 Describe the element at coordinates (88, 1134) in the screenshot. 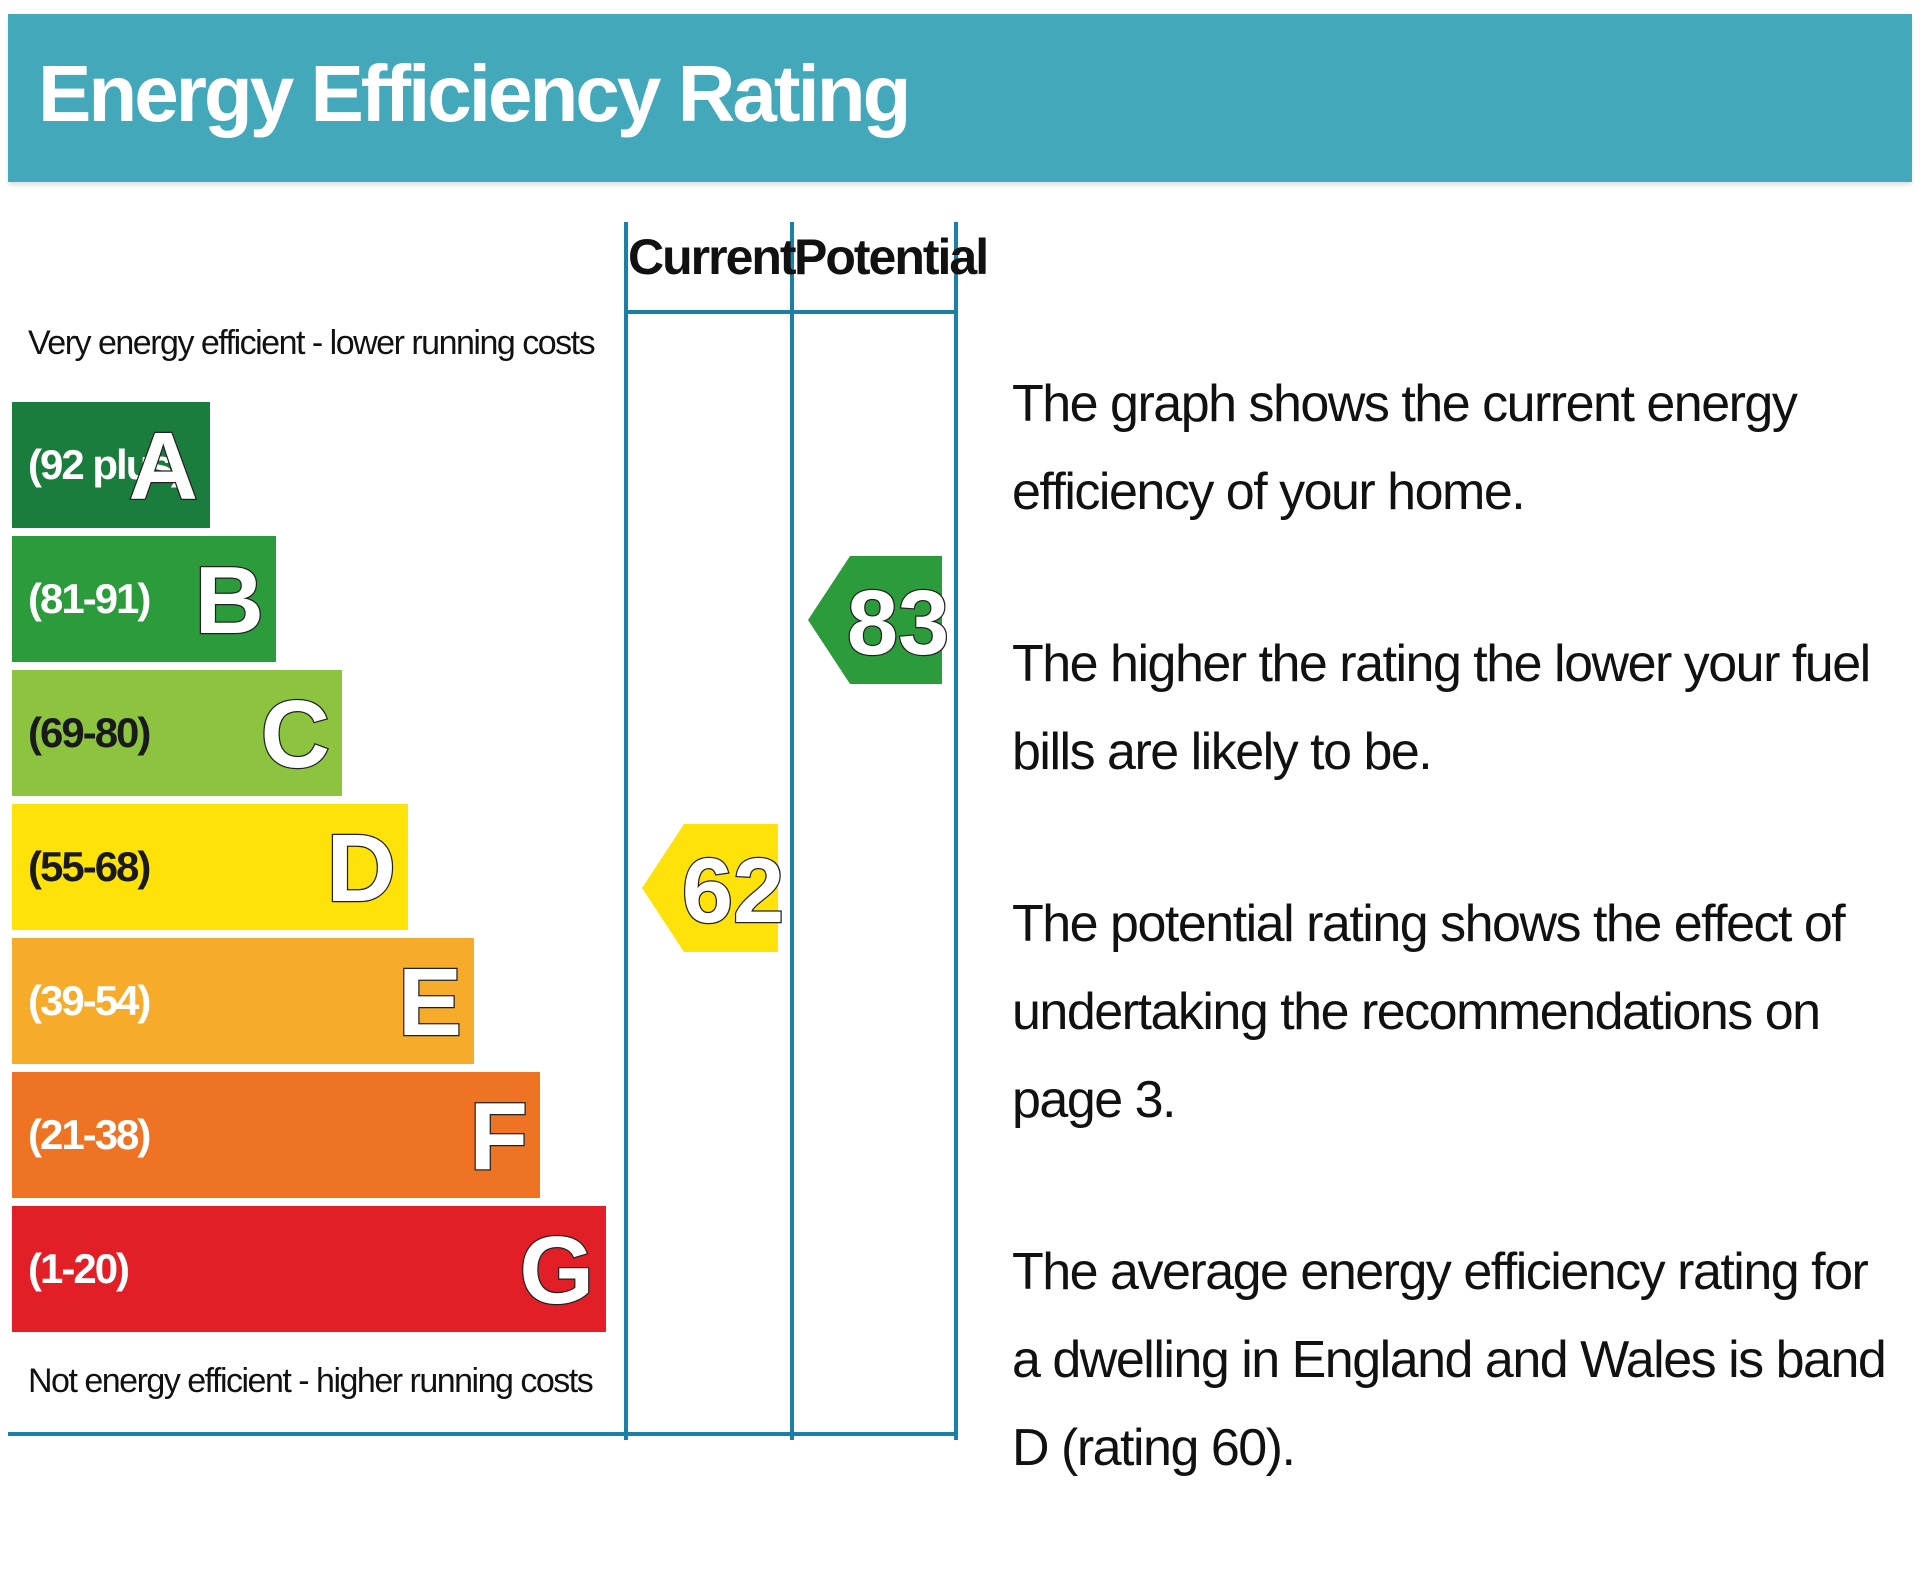

I see `band-range-label: (21-38)` at that location.